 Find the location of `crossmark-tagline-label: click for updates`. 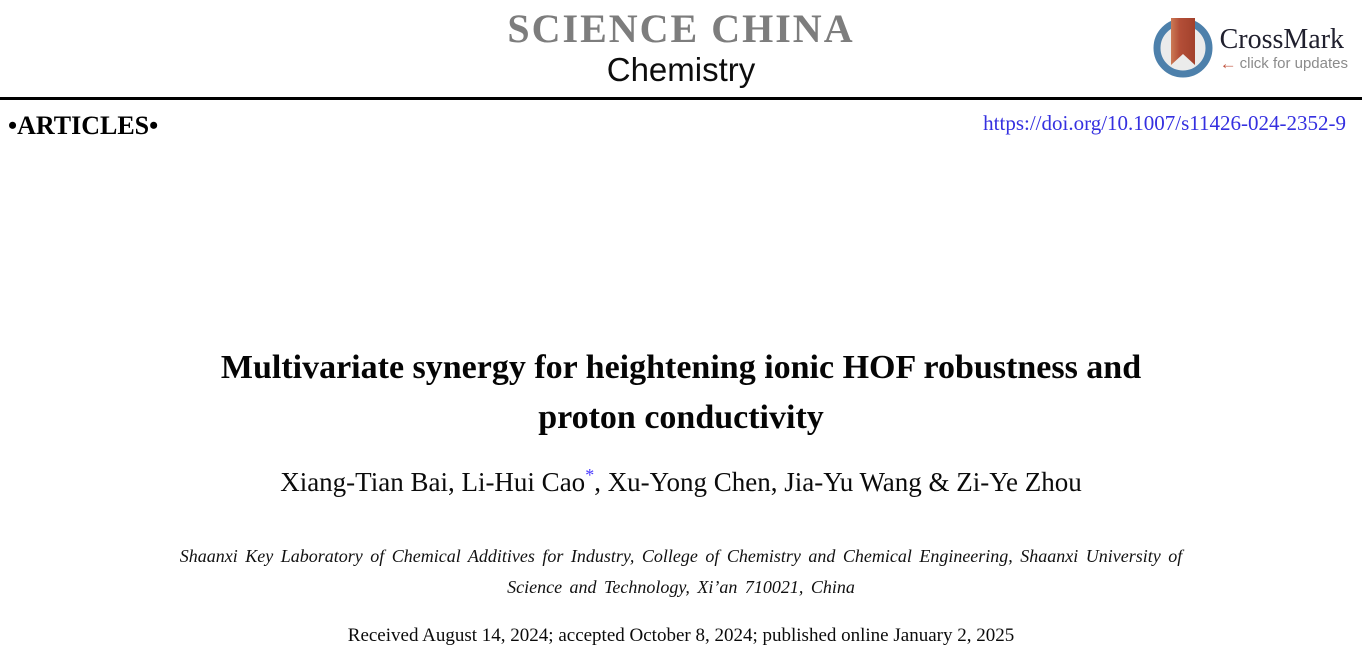

crossmark-tagline-label: click for updates is located at coordinates (1293, 63).